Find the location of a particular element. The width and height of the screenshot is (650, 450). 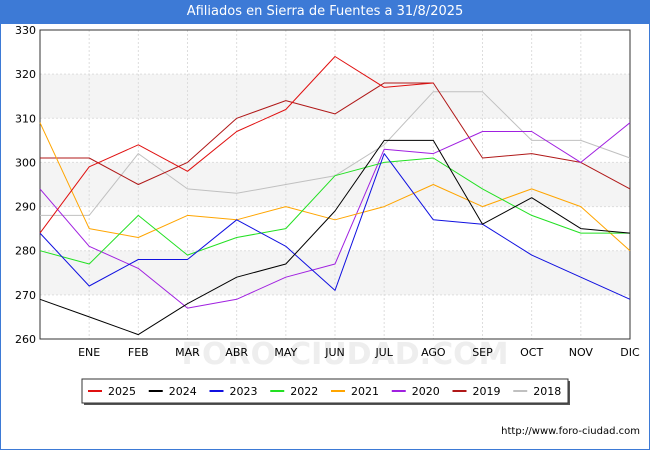

y-tick-label: 300 is located at coordinates (25, 162).